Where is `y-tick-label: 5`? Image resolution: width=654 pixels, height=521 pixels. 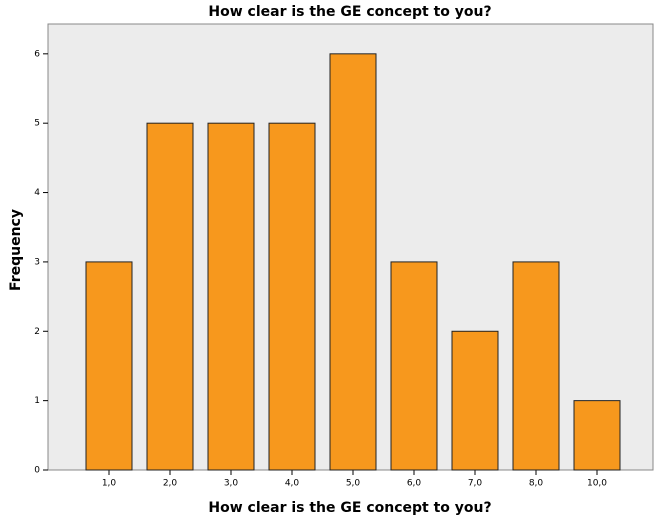
y-tick-label: 5 is located at coordinates (37, 124).